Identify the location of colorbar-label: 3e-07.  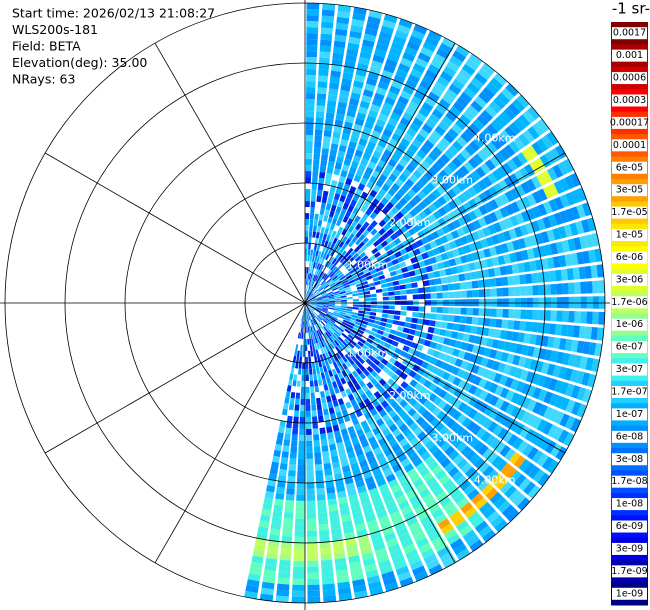
(629, 369).